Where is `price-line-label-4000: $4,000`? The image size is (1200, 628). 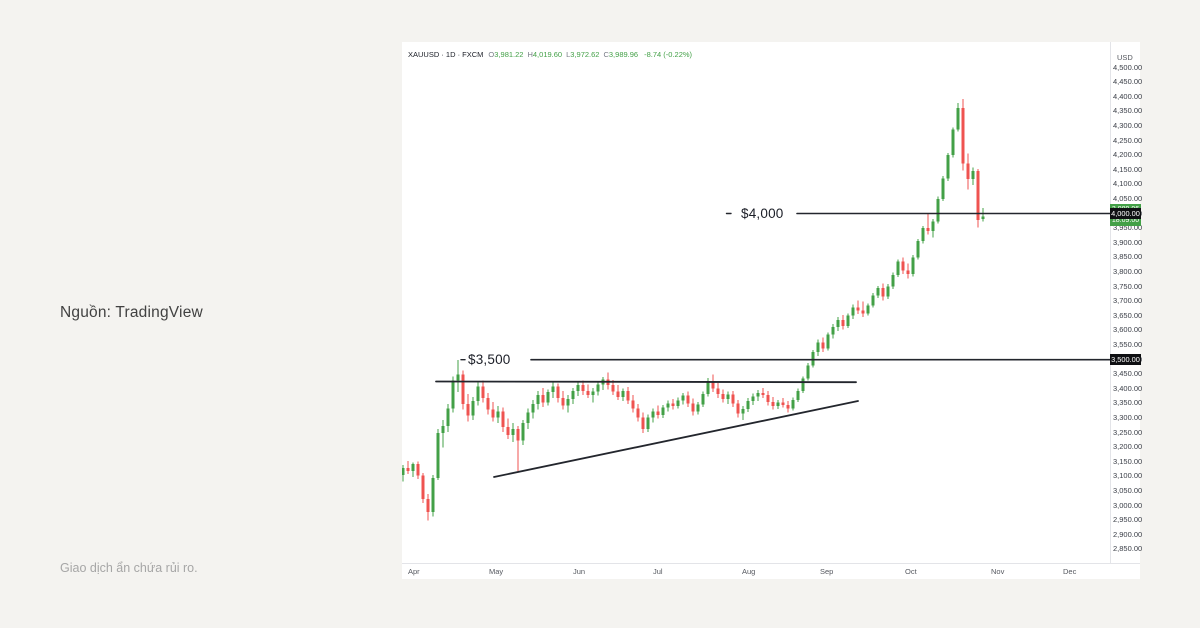
price-line-label-4000: $4,000 is located at coordinates (762, 213).